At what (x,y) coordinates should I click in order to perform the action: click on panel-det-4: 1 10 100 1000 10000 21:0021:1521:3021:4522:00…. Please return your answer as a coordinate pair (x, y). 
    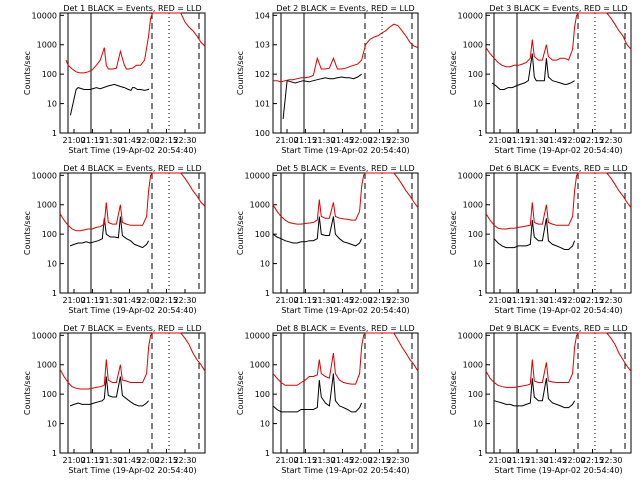
    Looking at the image, I should click on (114, 239).